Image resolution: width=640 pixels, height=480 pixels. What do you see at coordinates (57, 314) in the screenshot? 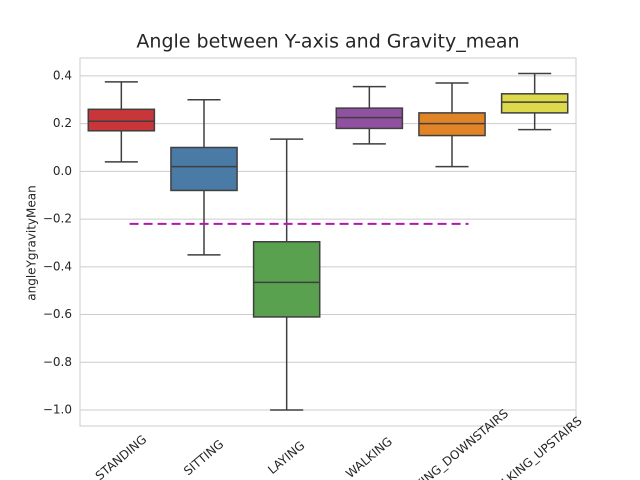
I see `y-tick-label: −0.6` at bounding box center [57, 314].